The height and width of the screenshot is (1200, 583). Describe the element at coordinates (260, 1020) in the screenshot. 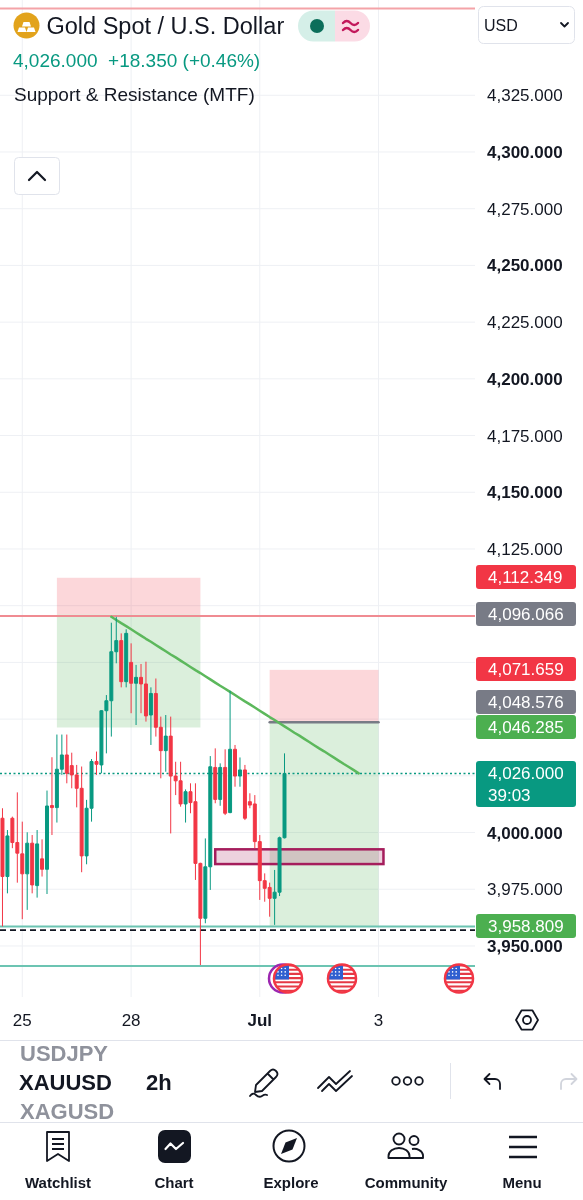

I see `x-tick-label: Jul` at that location.